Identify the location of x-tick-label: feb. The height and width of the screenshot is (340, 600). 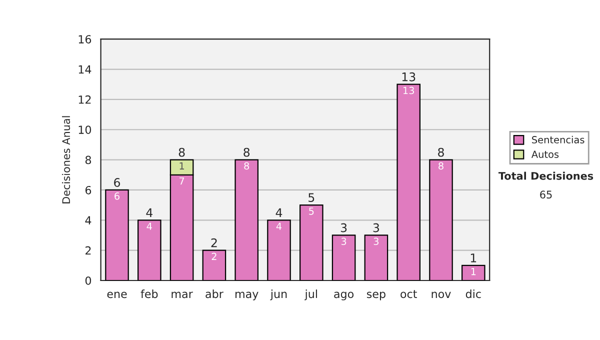
(149, 294).